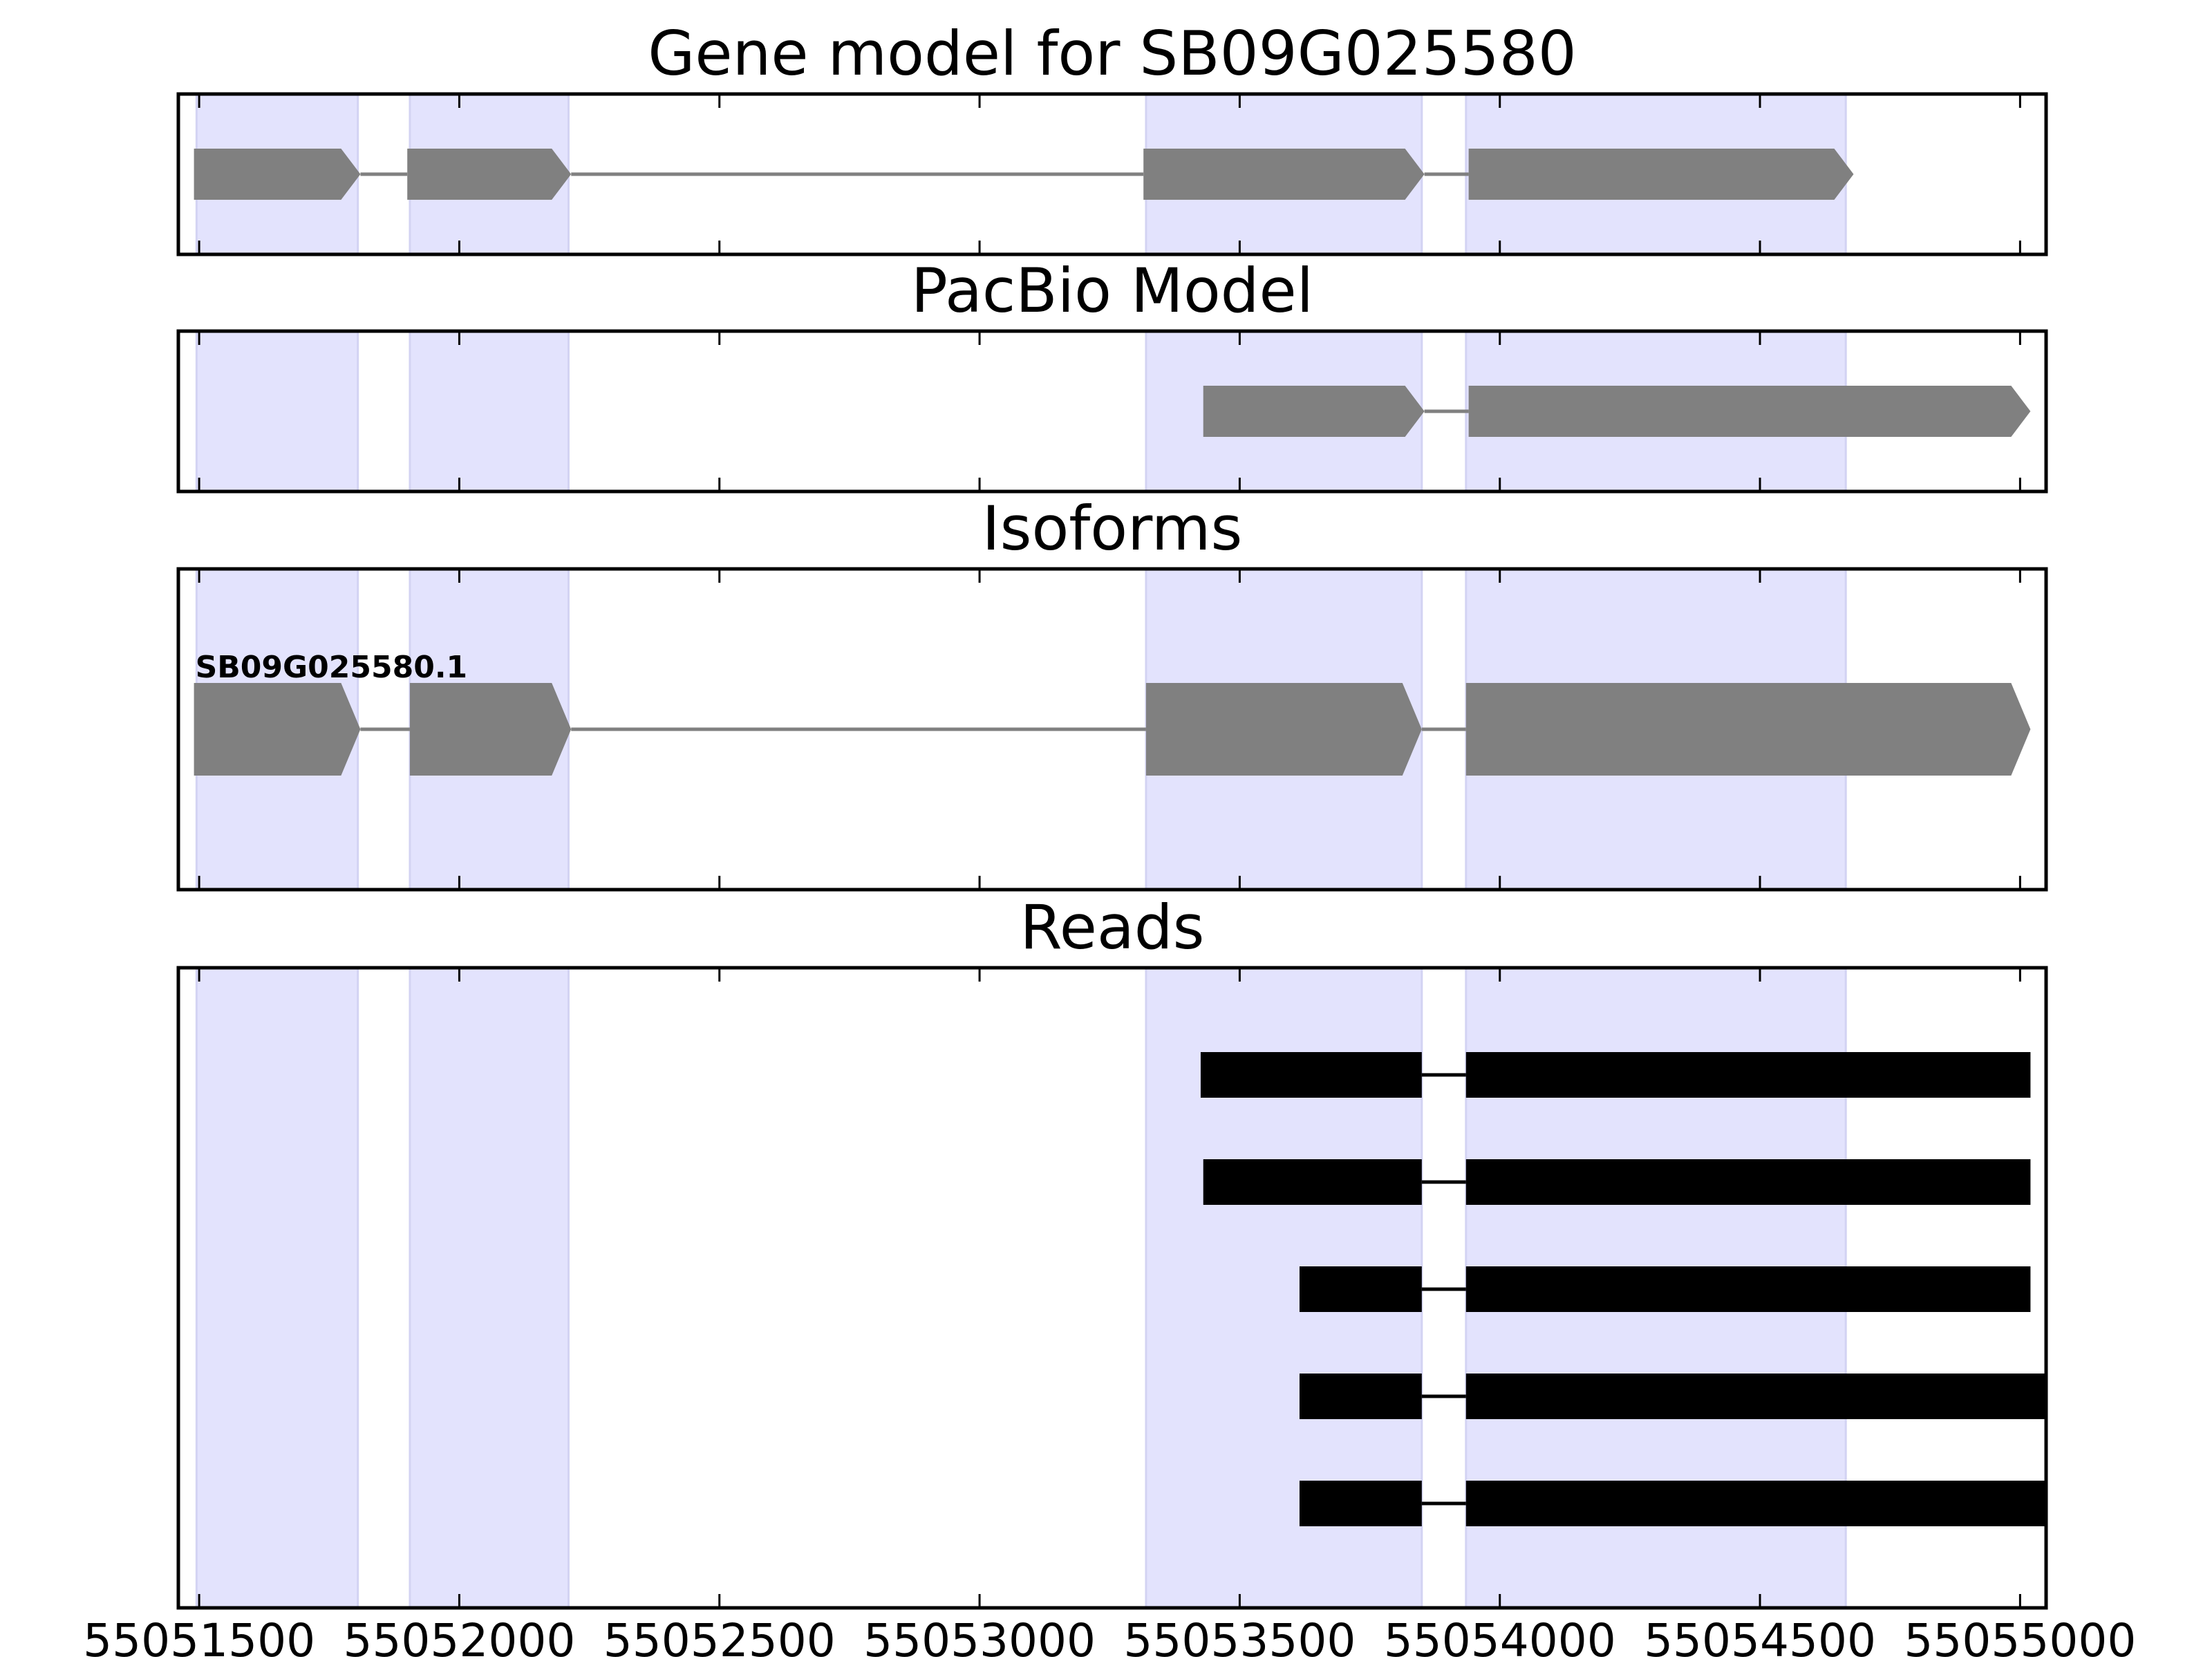 The width and height of the screenshot is (2212, 1659). Describe the element at coordinates (199, 1637) in the screenshot. I see `x-tick-label: 55051500` at that location.